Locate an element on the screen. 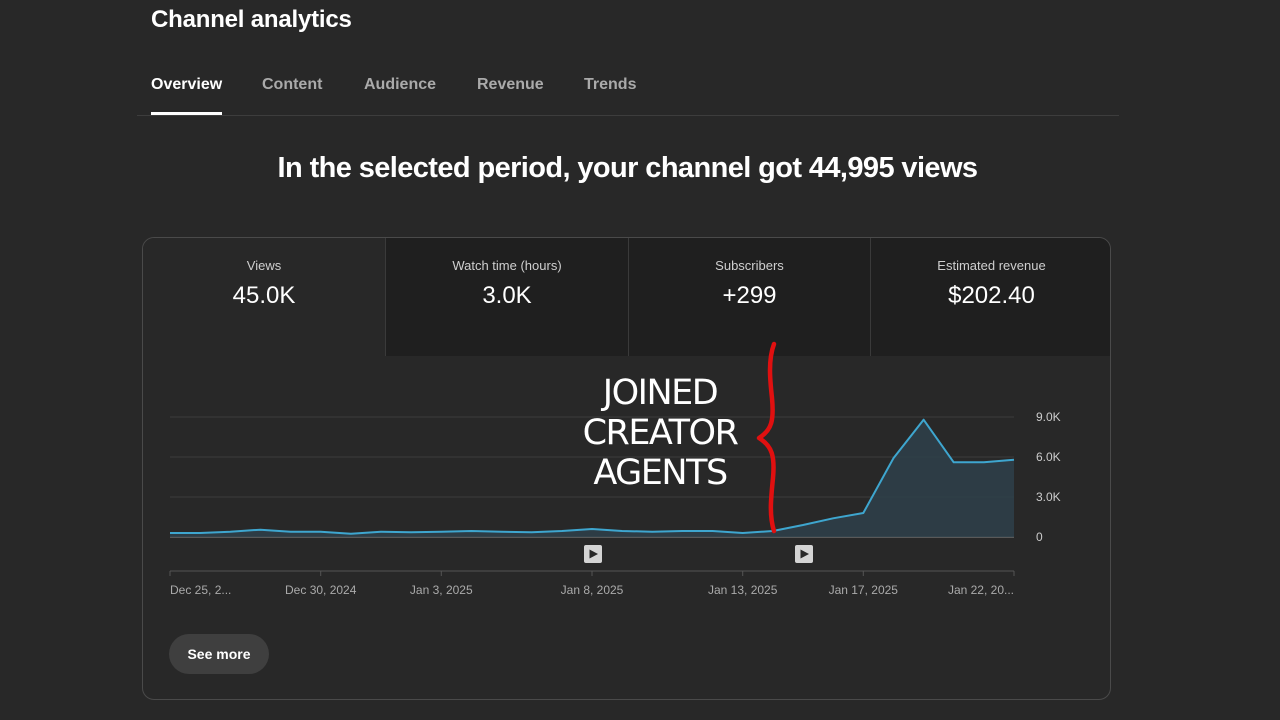 Image resolution: width=1280 pixels, height=720 pixels. metric-label: Estimated revenue is located at coordinates (991, 265).